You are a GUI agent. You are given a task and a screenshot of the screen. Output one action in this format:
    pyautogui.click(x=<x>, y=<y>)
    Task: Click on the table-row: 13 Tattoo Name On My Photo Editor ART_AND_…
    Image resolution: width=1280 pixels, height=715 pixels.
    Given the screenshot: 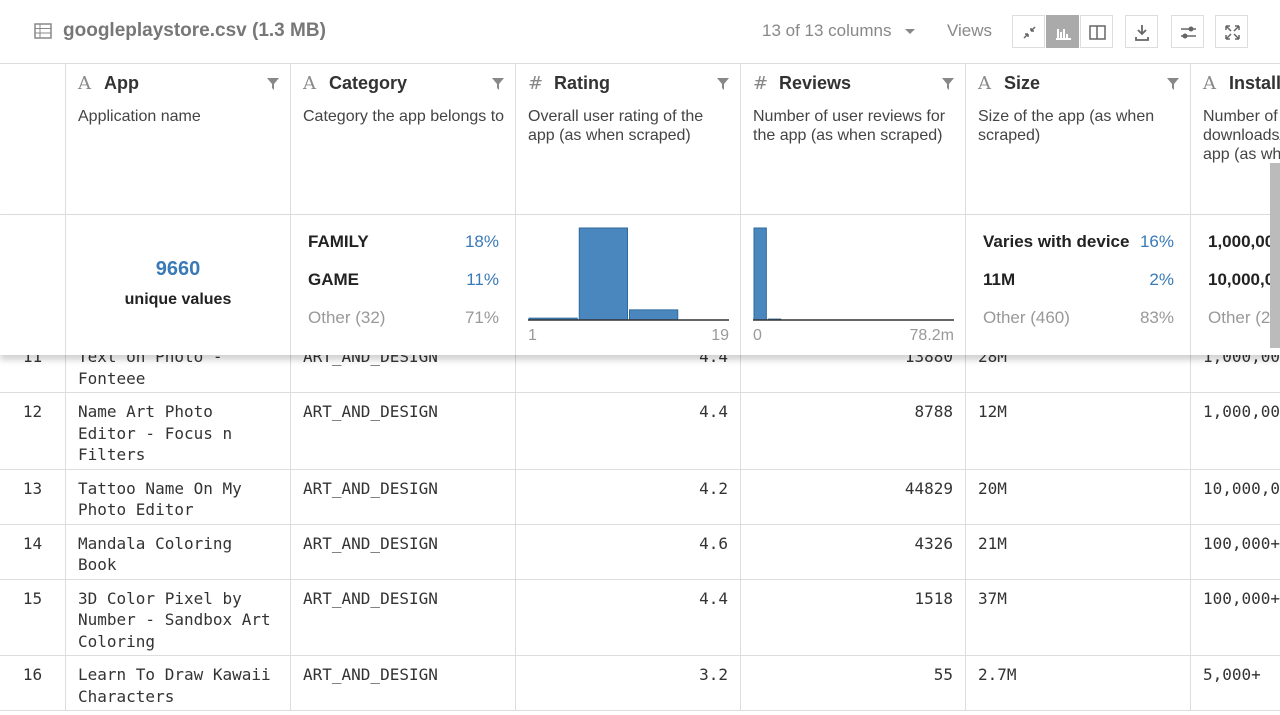 What is the action you would take?
    pyautogui.click(x=640, y=497)
    